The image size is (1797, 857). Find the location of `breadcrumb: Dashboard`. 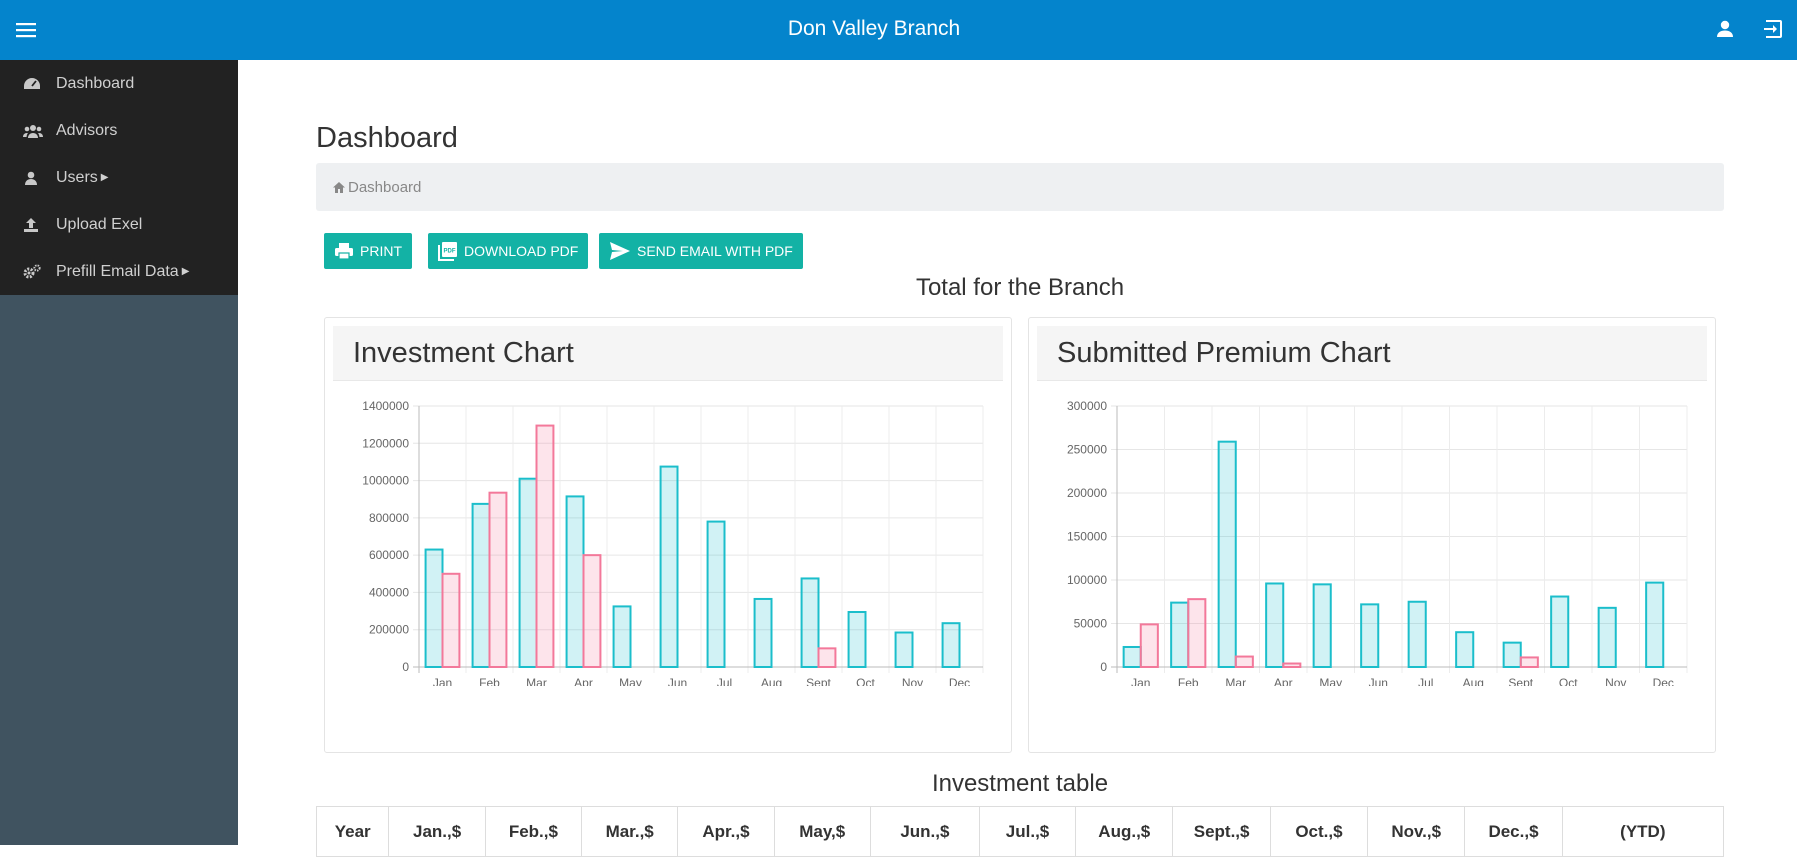

breadcrumb: Dashboard is located at coordinates (1020, 187).